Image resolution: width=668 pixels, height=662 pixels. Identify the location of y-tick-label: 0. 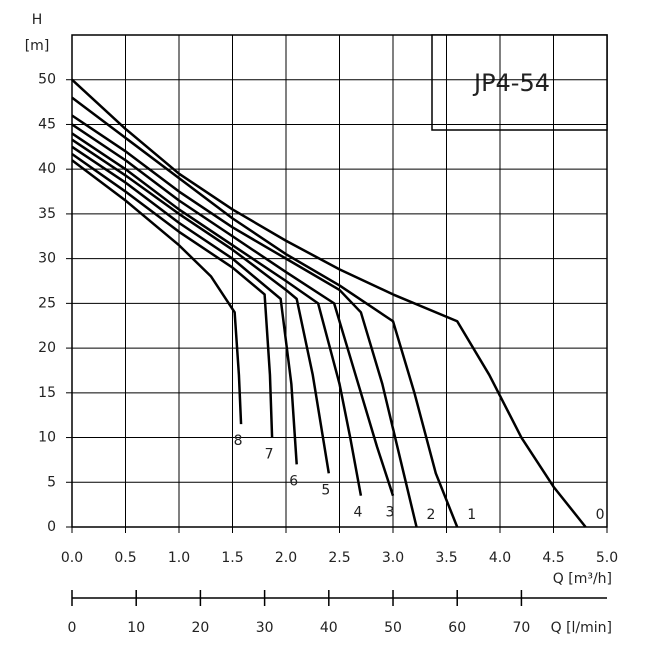
(51, 527).